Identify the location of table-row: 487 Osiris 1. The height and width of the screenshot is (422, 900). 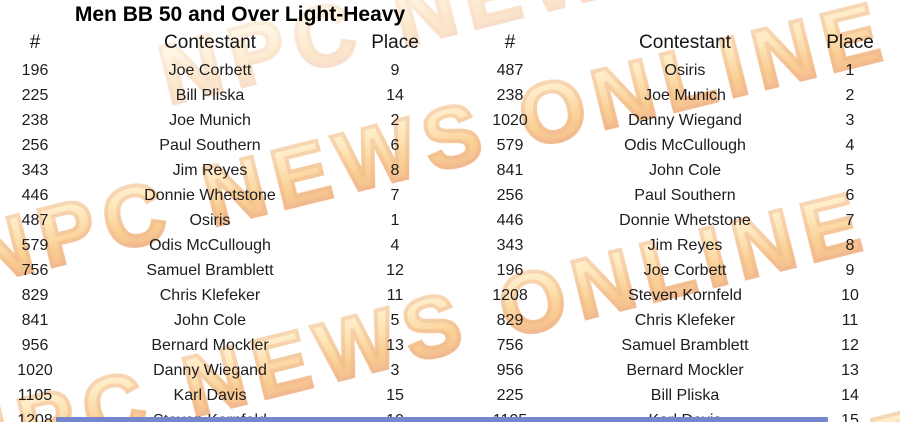
(225, 220).